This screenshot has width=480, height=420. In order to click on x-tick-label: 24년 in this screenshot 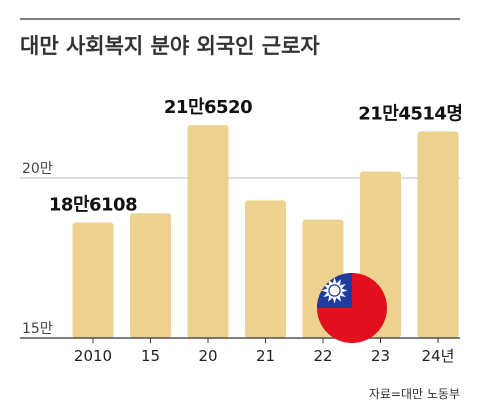, I will do `click(438, 356)`.